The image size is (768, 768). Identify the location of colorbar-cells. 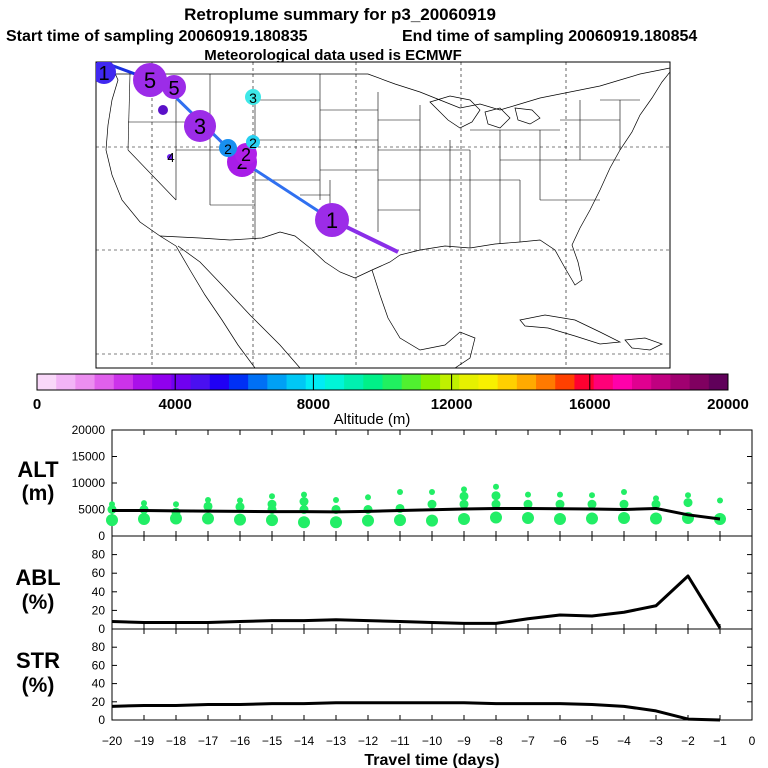
(383, 382).